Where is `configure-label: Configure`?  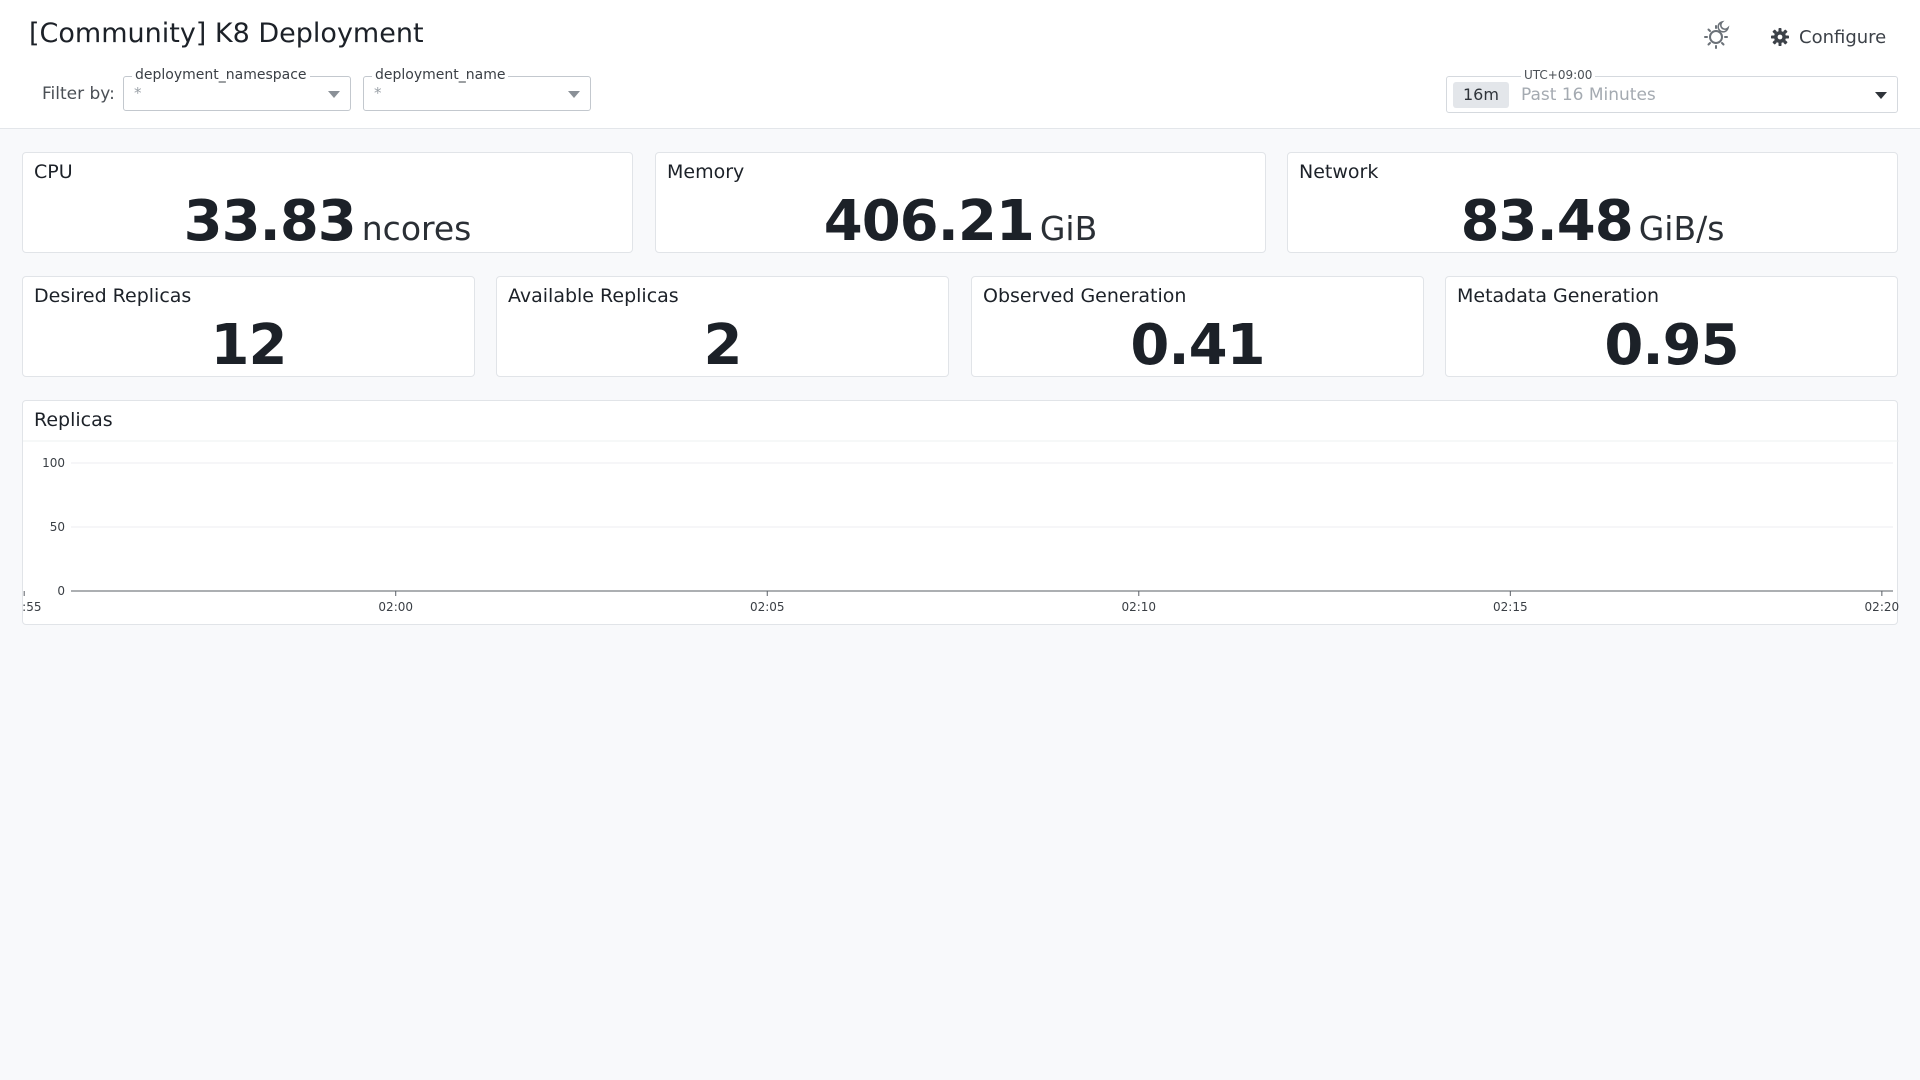 configure-label: Configure is located at coordinates (1843, 37).